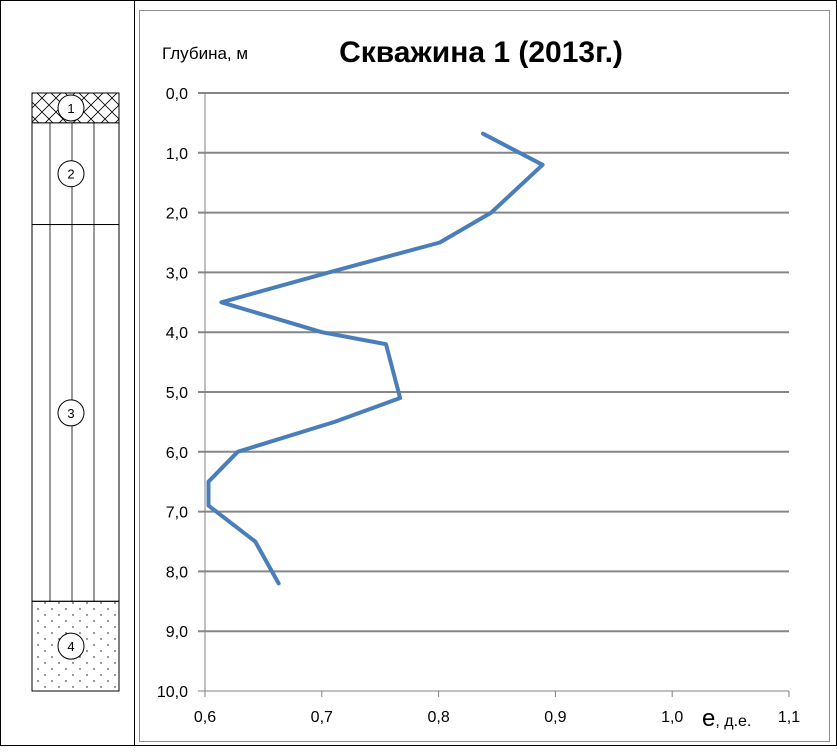  I want to click on chart-title: Скважина 1 (2013г.), so click(481, 52).